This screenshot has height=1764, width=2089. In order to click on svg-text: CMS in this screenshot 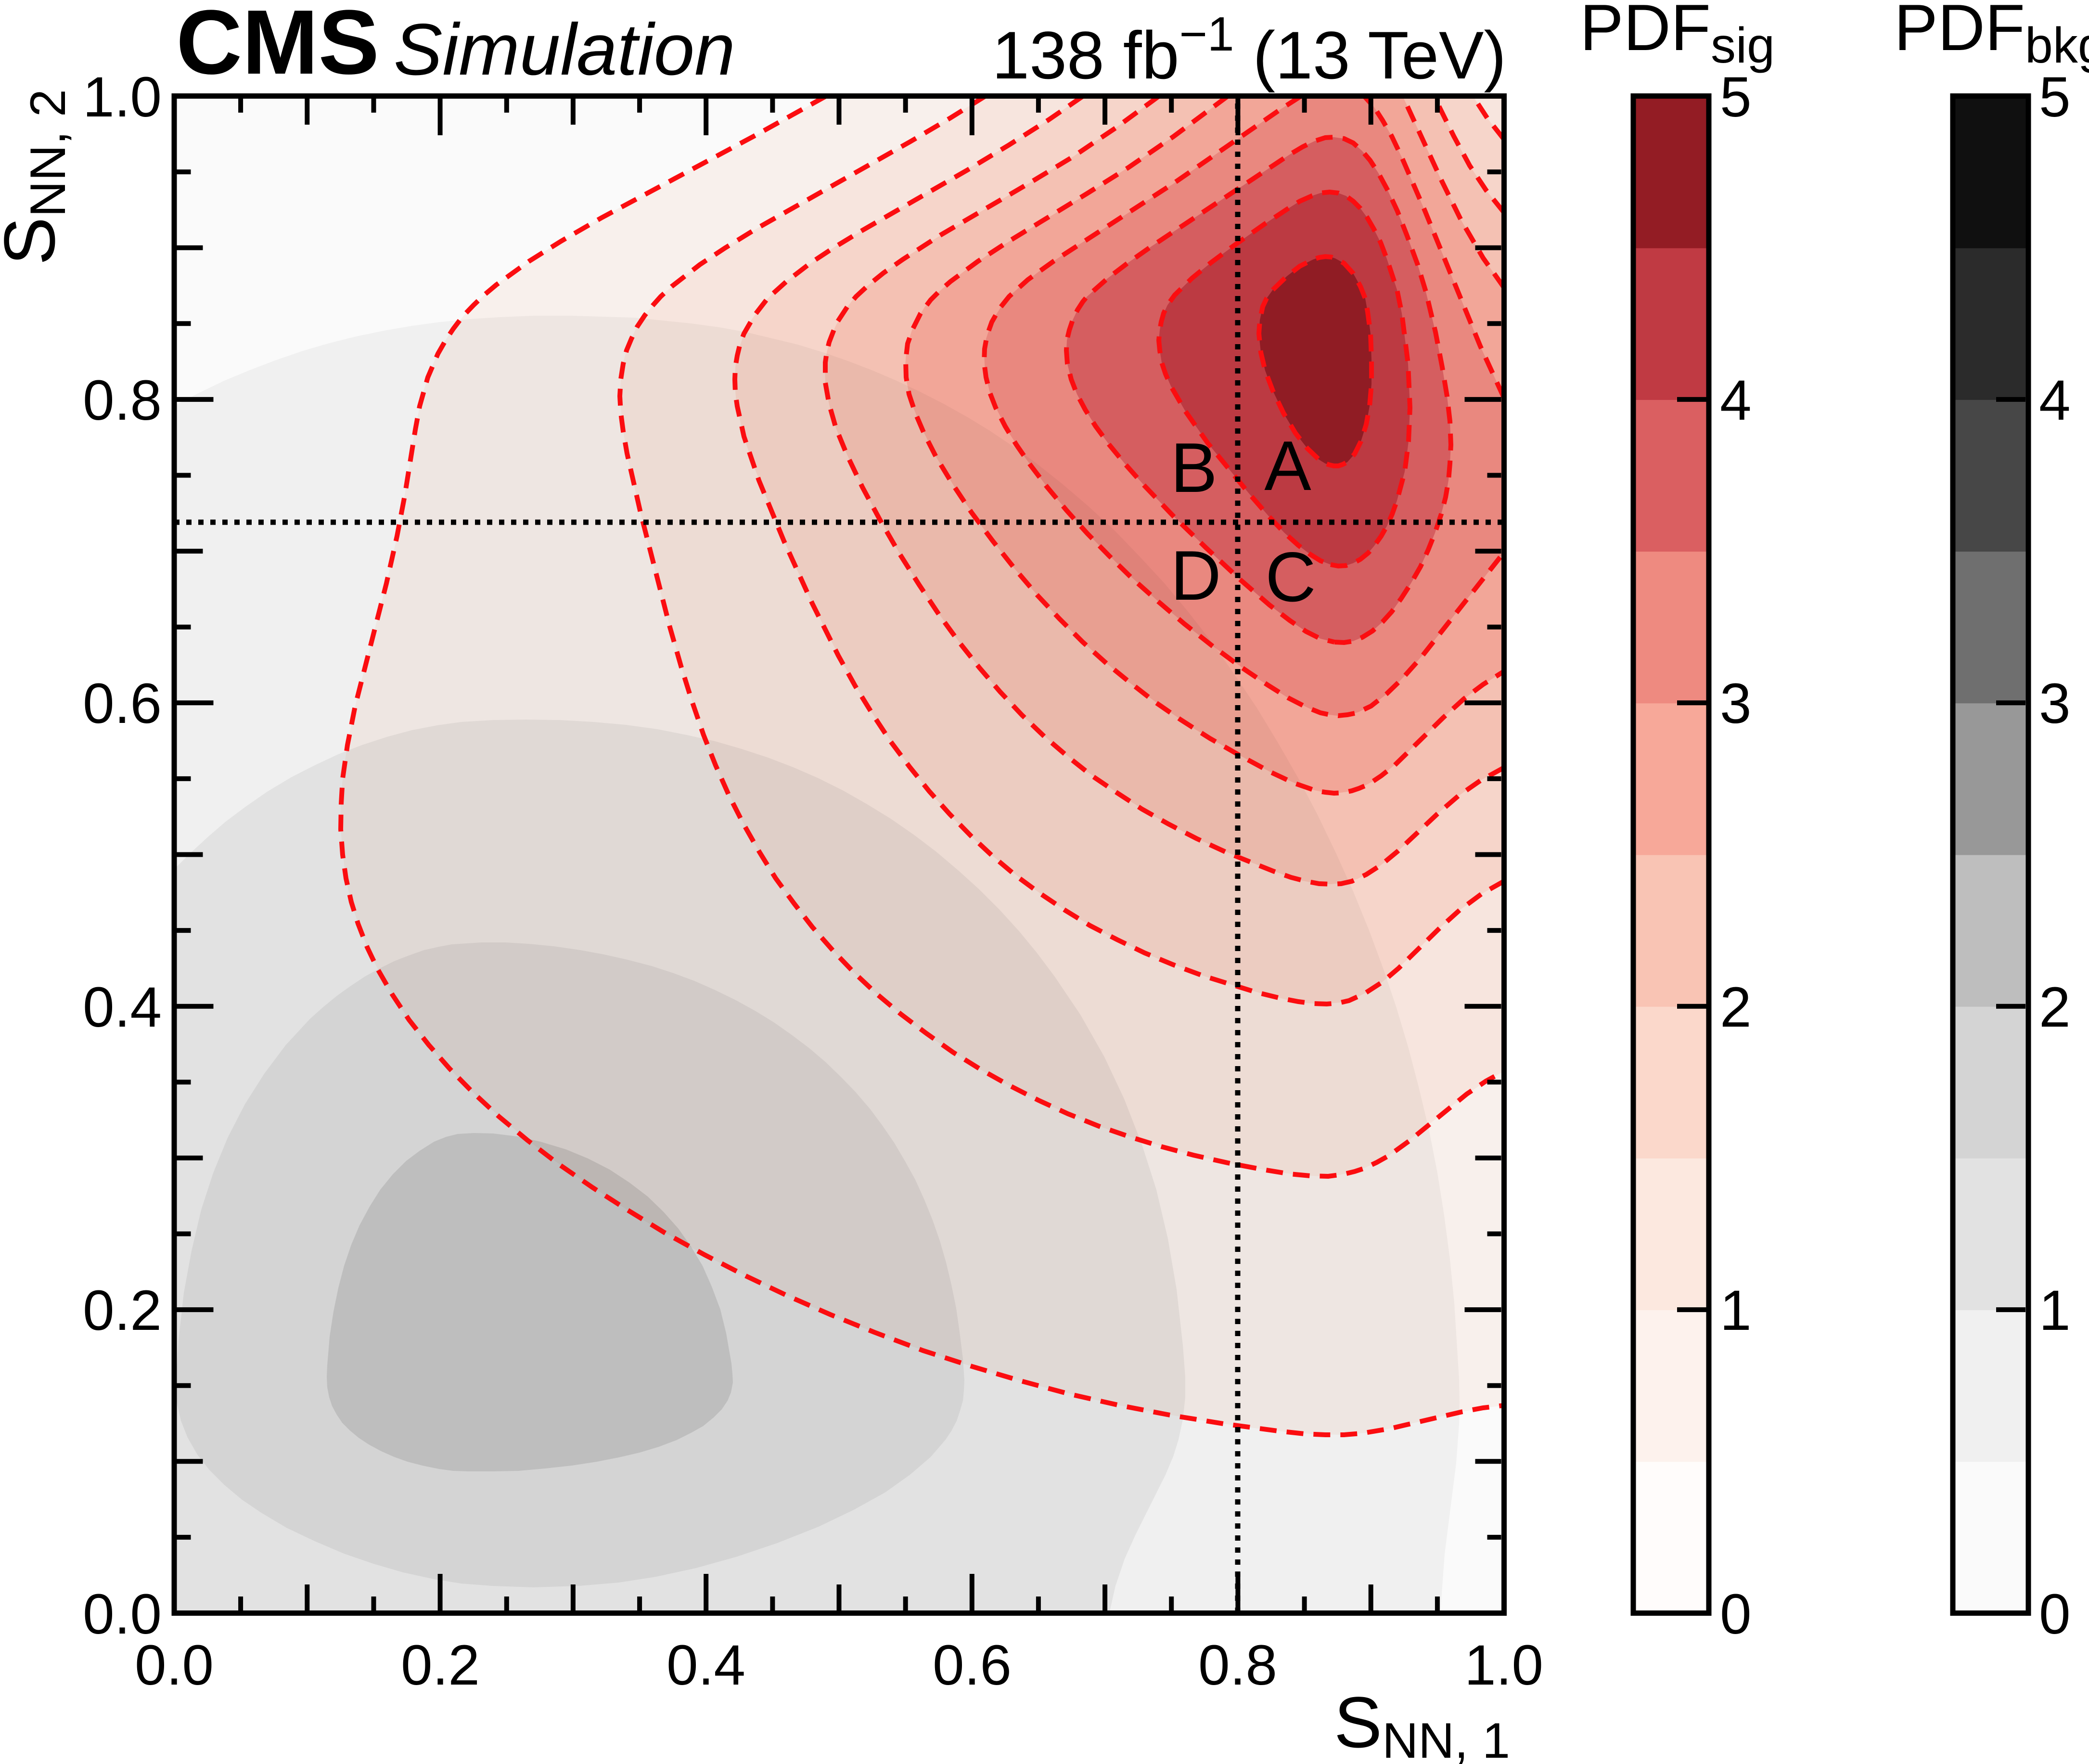, I will do `click(277, 46)`.